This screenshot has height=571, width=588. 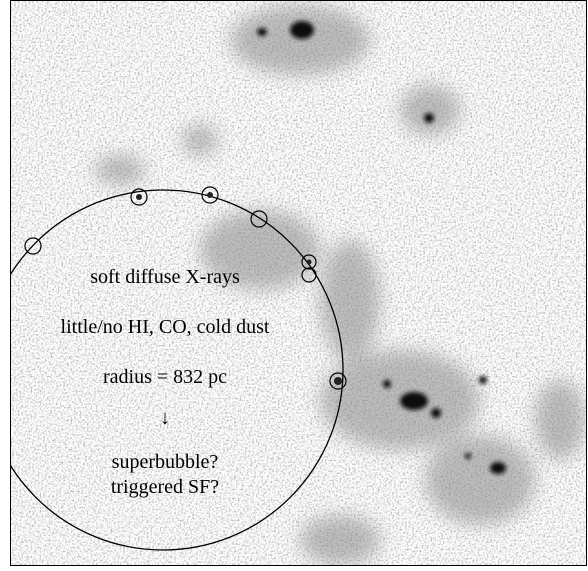 I want to click on annotation-line: little/no HI, CO, cold dust, so click(x=165, y=327).